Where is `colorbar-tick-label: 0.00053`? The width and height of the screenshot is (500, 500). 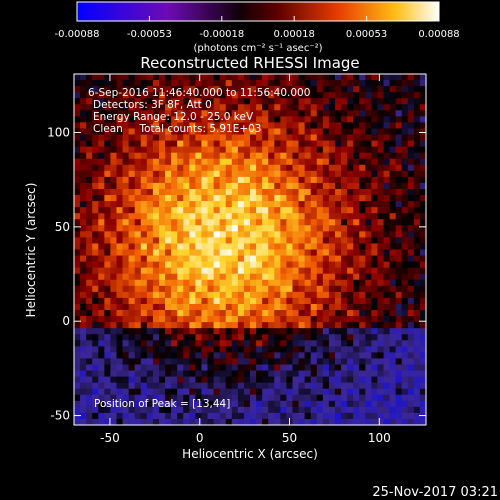 colorbar-tick-label: 0.00053 is located at coordinates (366, 34).